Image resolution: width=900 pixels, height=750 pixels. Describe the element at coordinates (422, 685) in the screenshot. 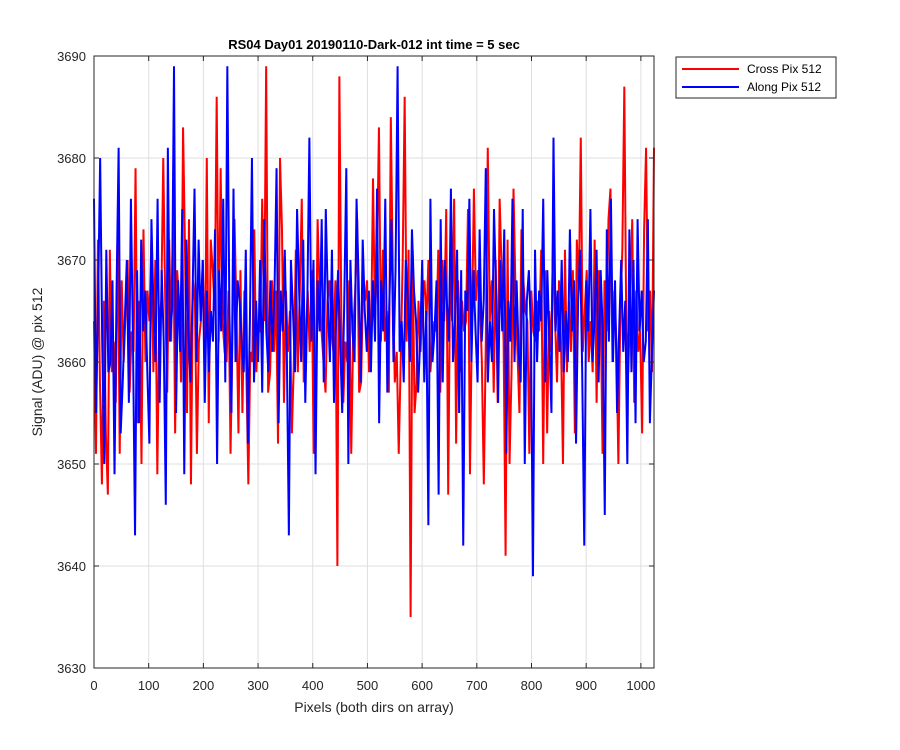

I see `x-tick-label: 600` at that location.